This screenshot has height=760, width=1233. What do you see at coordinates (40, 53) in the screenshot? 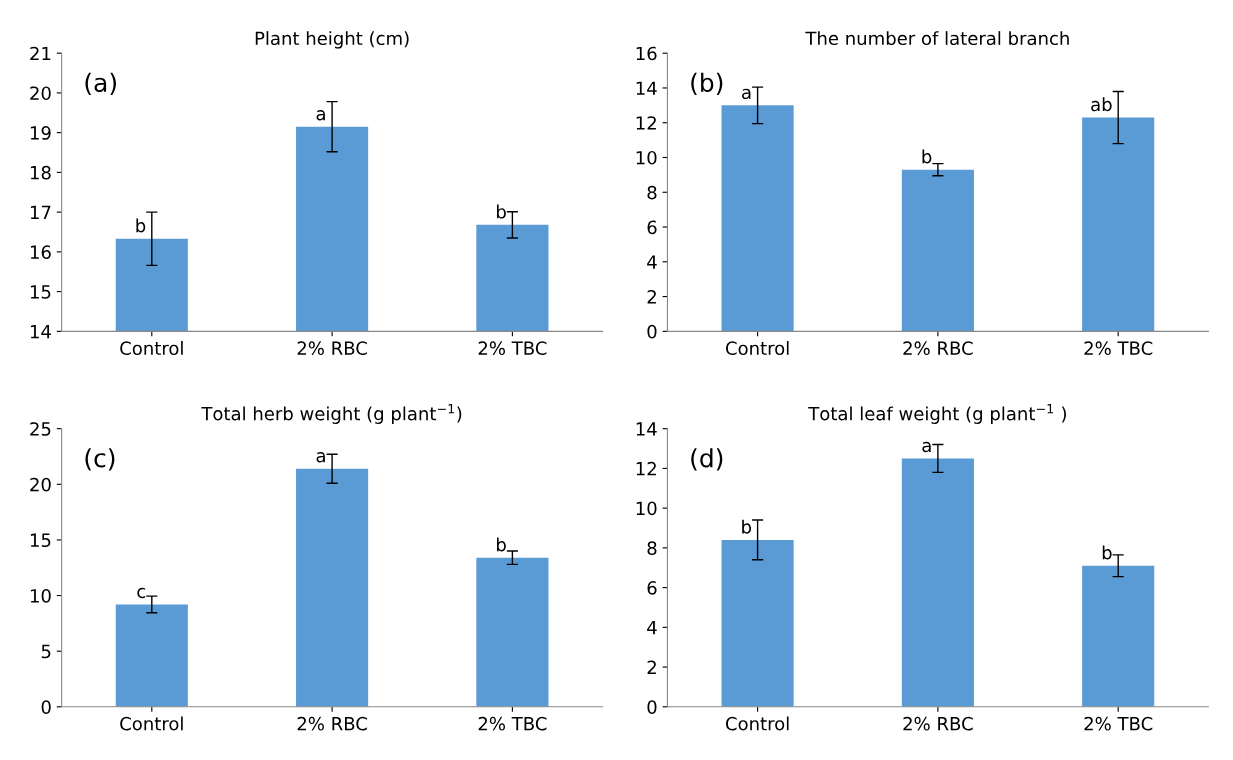
I see `y-tick-label: 21` at bounding box center [40, 53].